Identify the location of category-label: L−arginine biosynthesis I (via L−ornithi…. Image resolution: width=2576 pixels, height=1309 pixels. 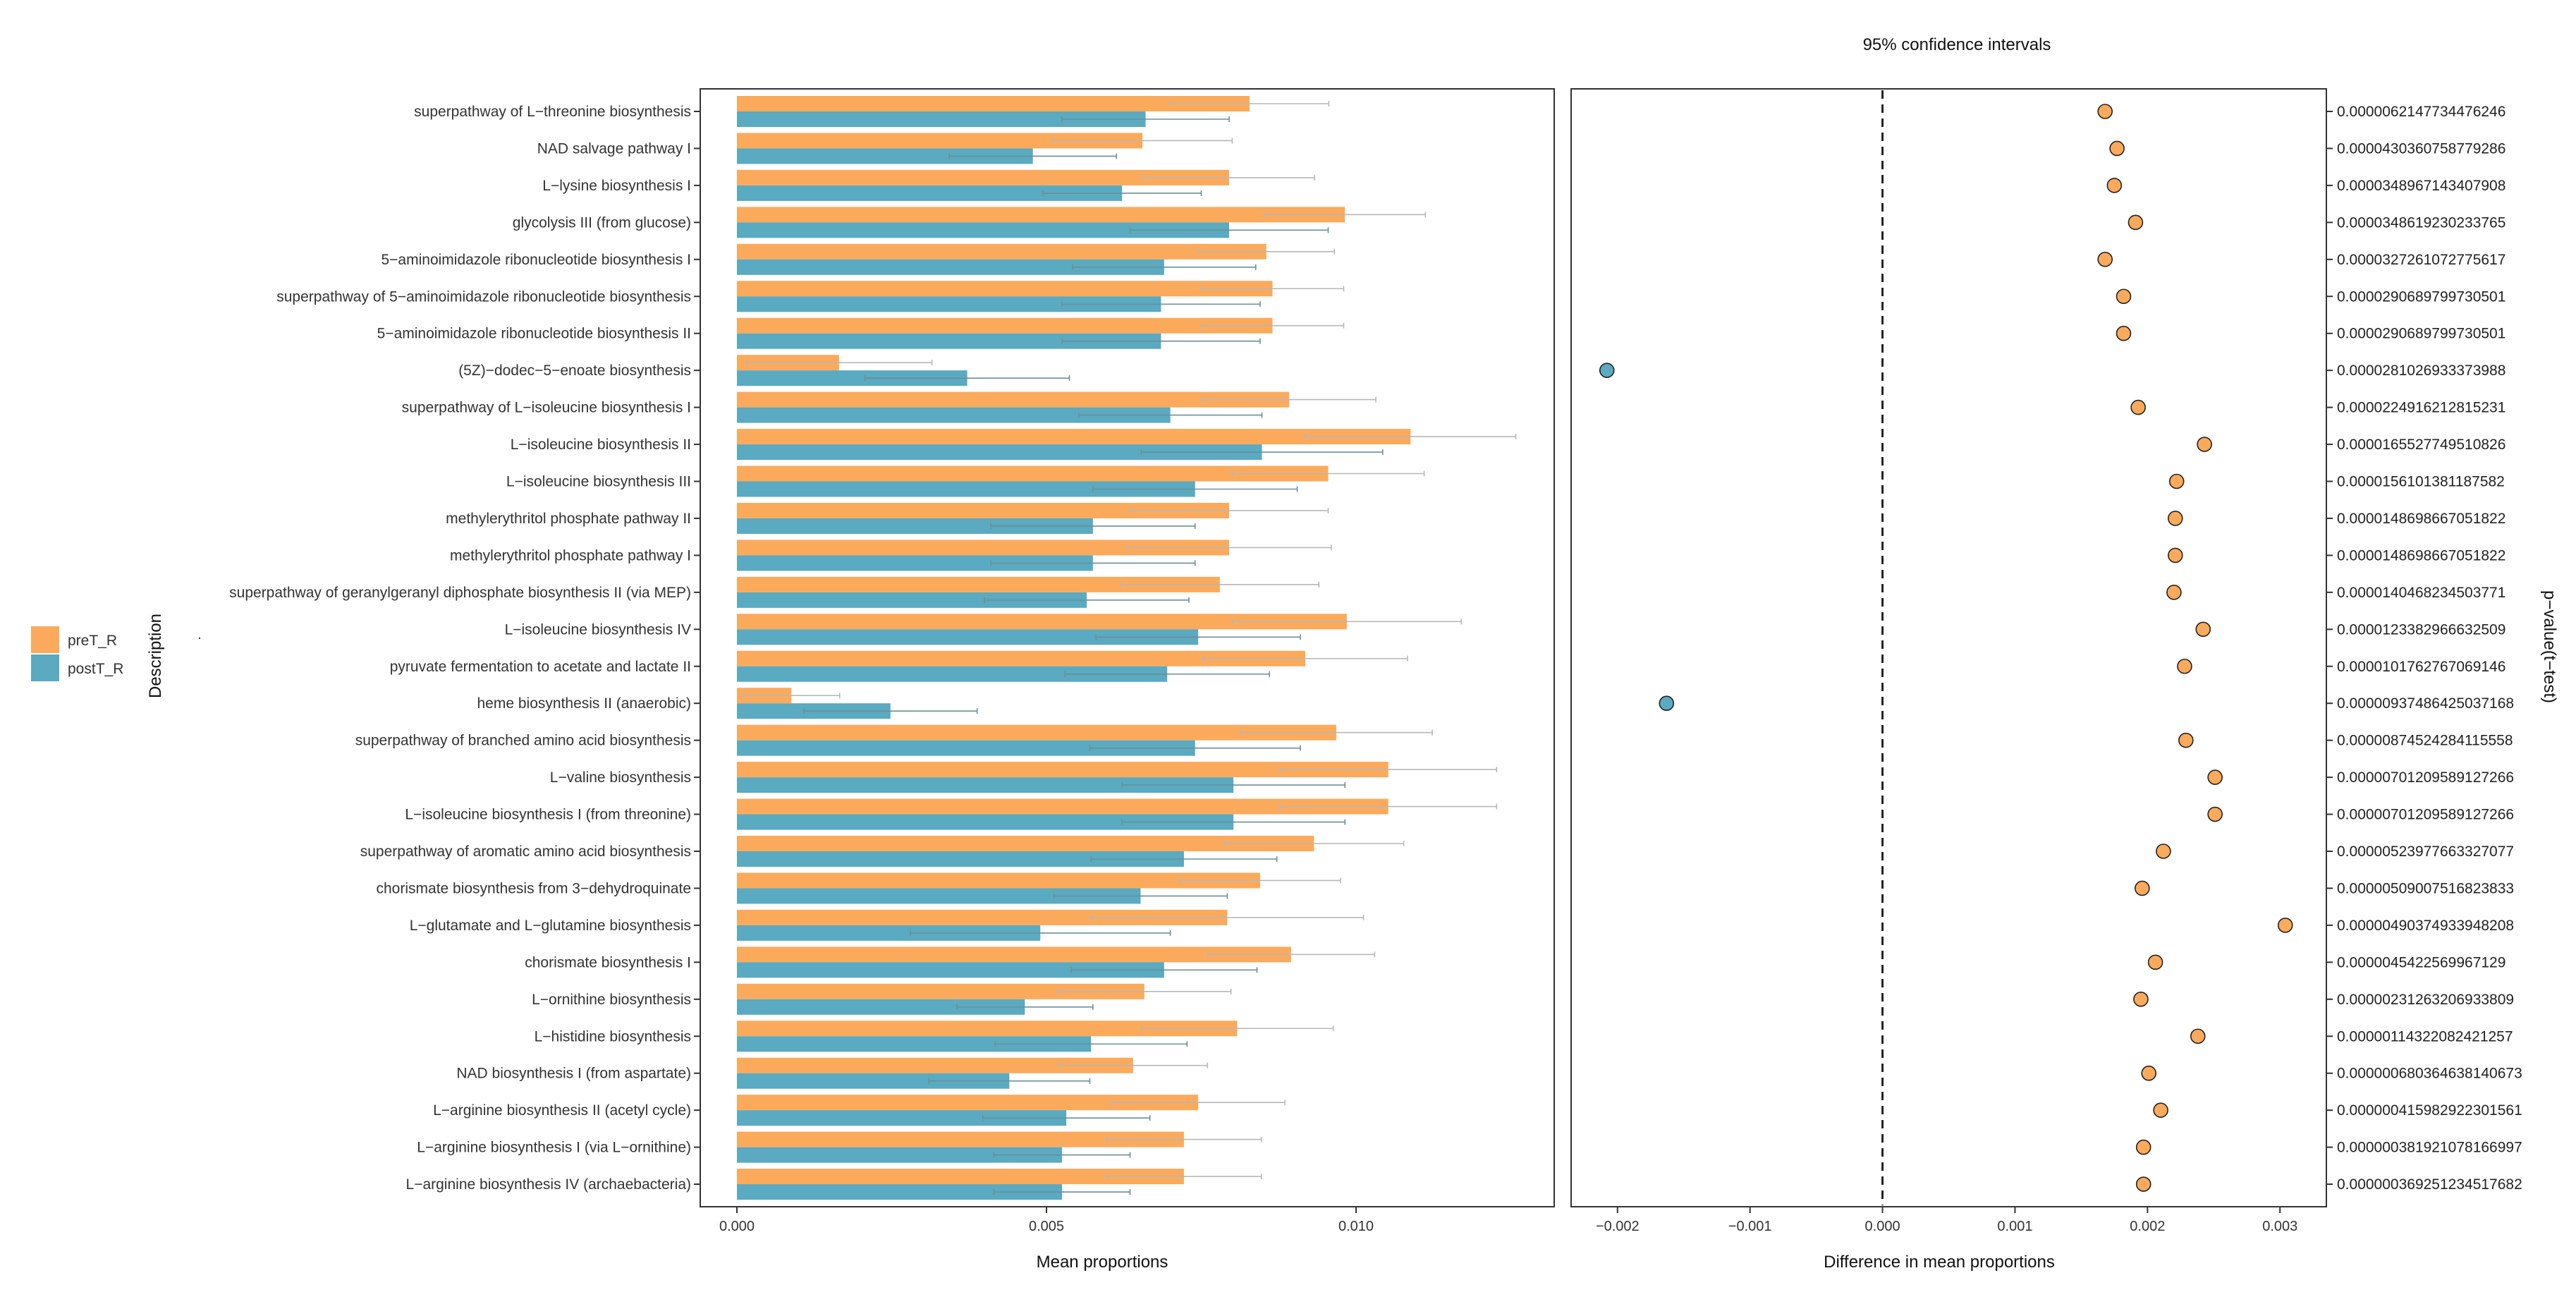
(554, 1148).